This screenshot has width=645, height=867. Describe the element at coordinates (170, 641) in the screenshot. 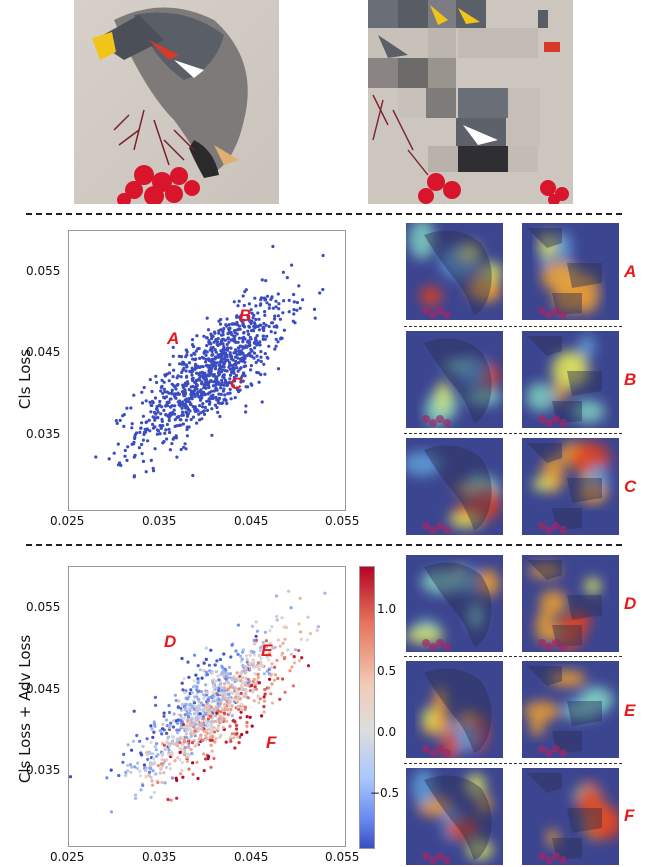

I see `plot2-marker-D: D` at that location.